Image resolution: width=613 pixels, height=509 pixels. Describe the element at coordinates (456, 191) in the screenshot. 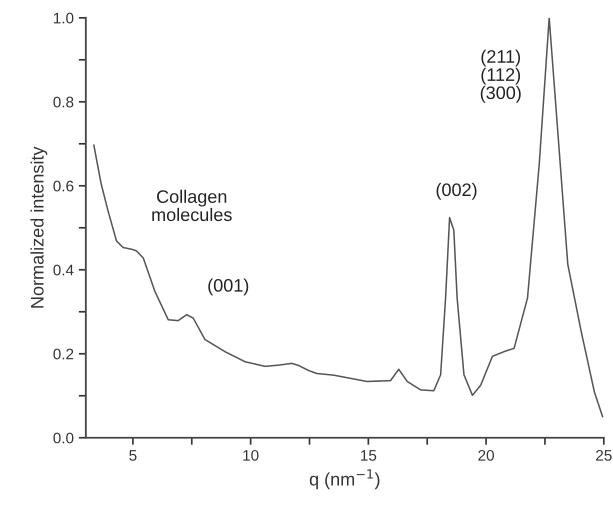

I see `annotation: (002)` at that location.